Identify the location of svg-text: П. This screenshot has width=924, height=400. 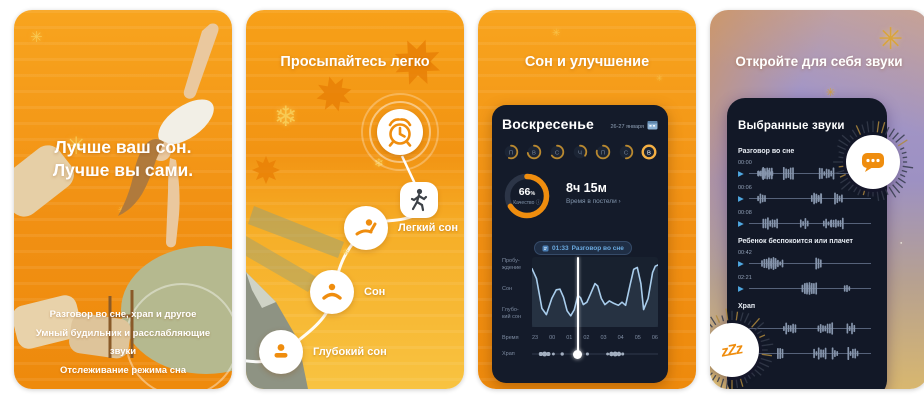
(603, 153).